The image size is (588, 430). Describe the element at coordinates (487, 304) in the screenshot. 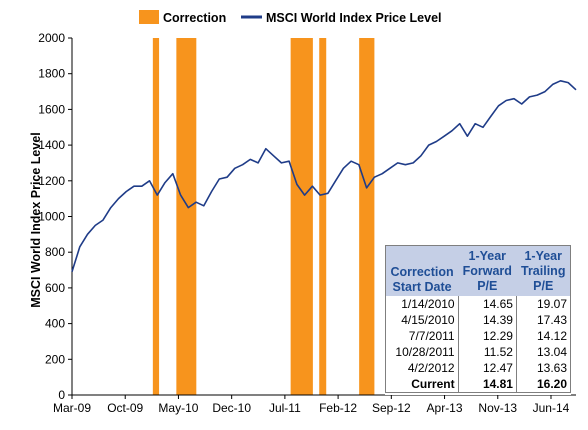

I see `pe-cell-forward: 14.65` at that location.